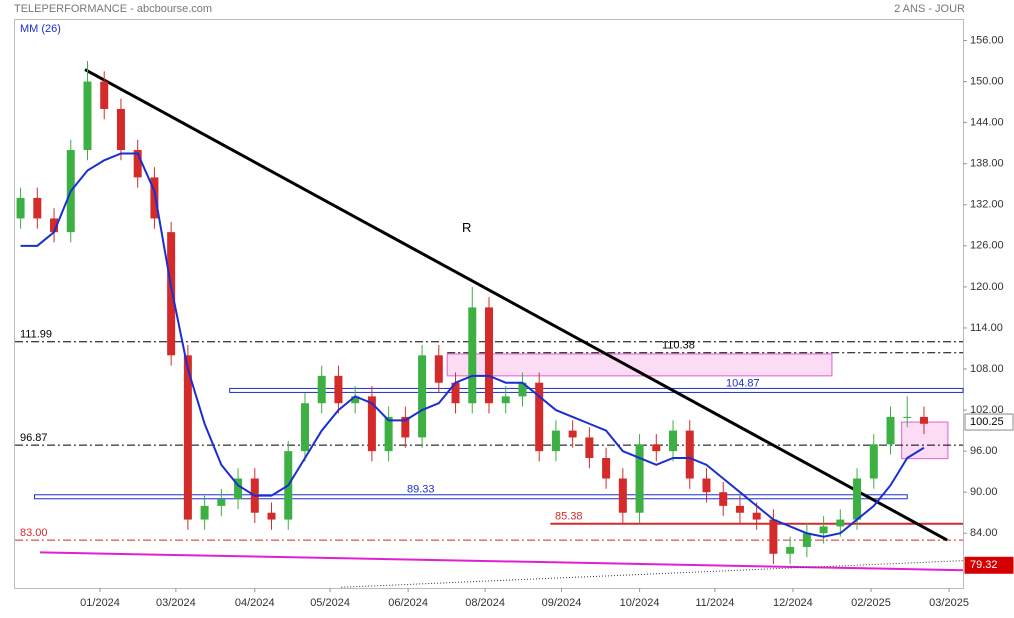 Image resolution: width=1014 pixels, height=618 pixels. Describe the element at coordinates (255, 603) in the screenshot. I see `x-tick-label: 04/2024` at that location.